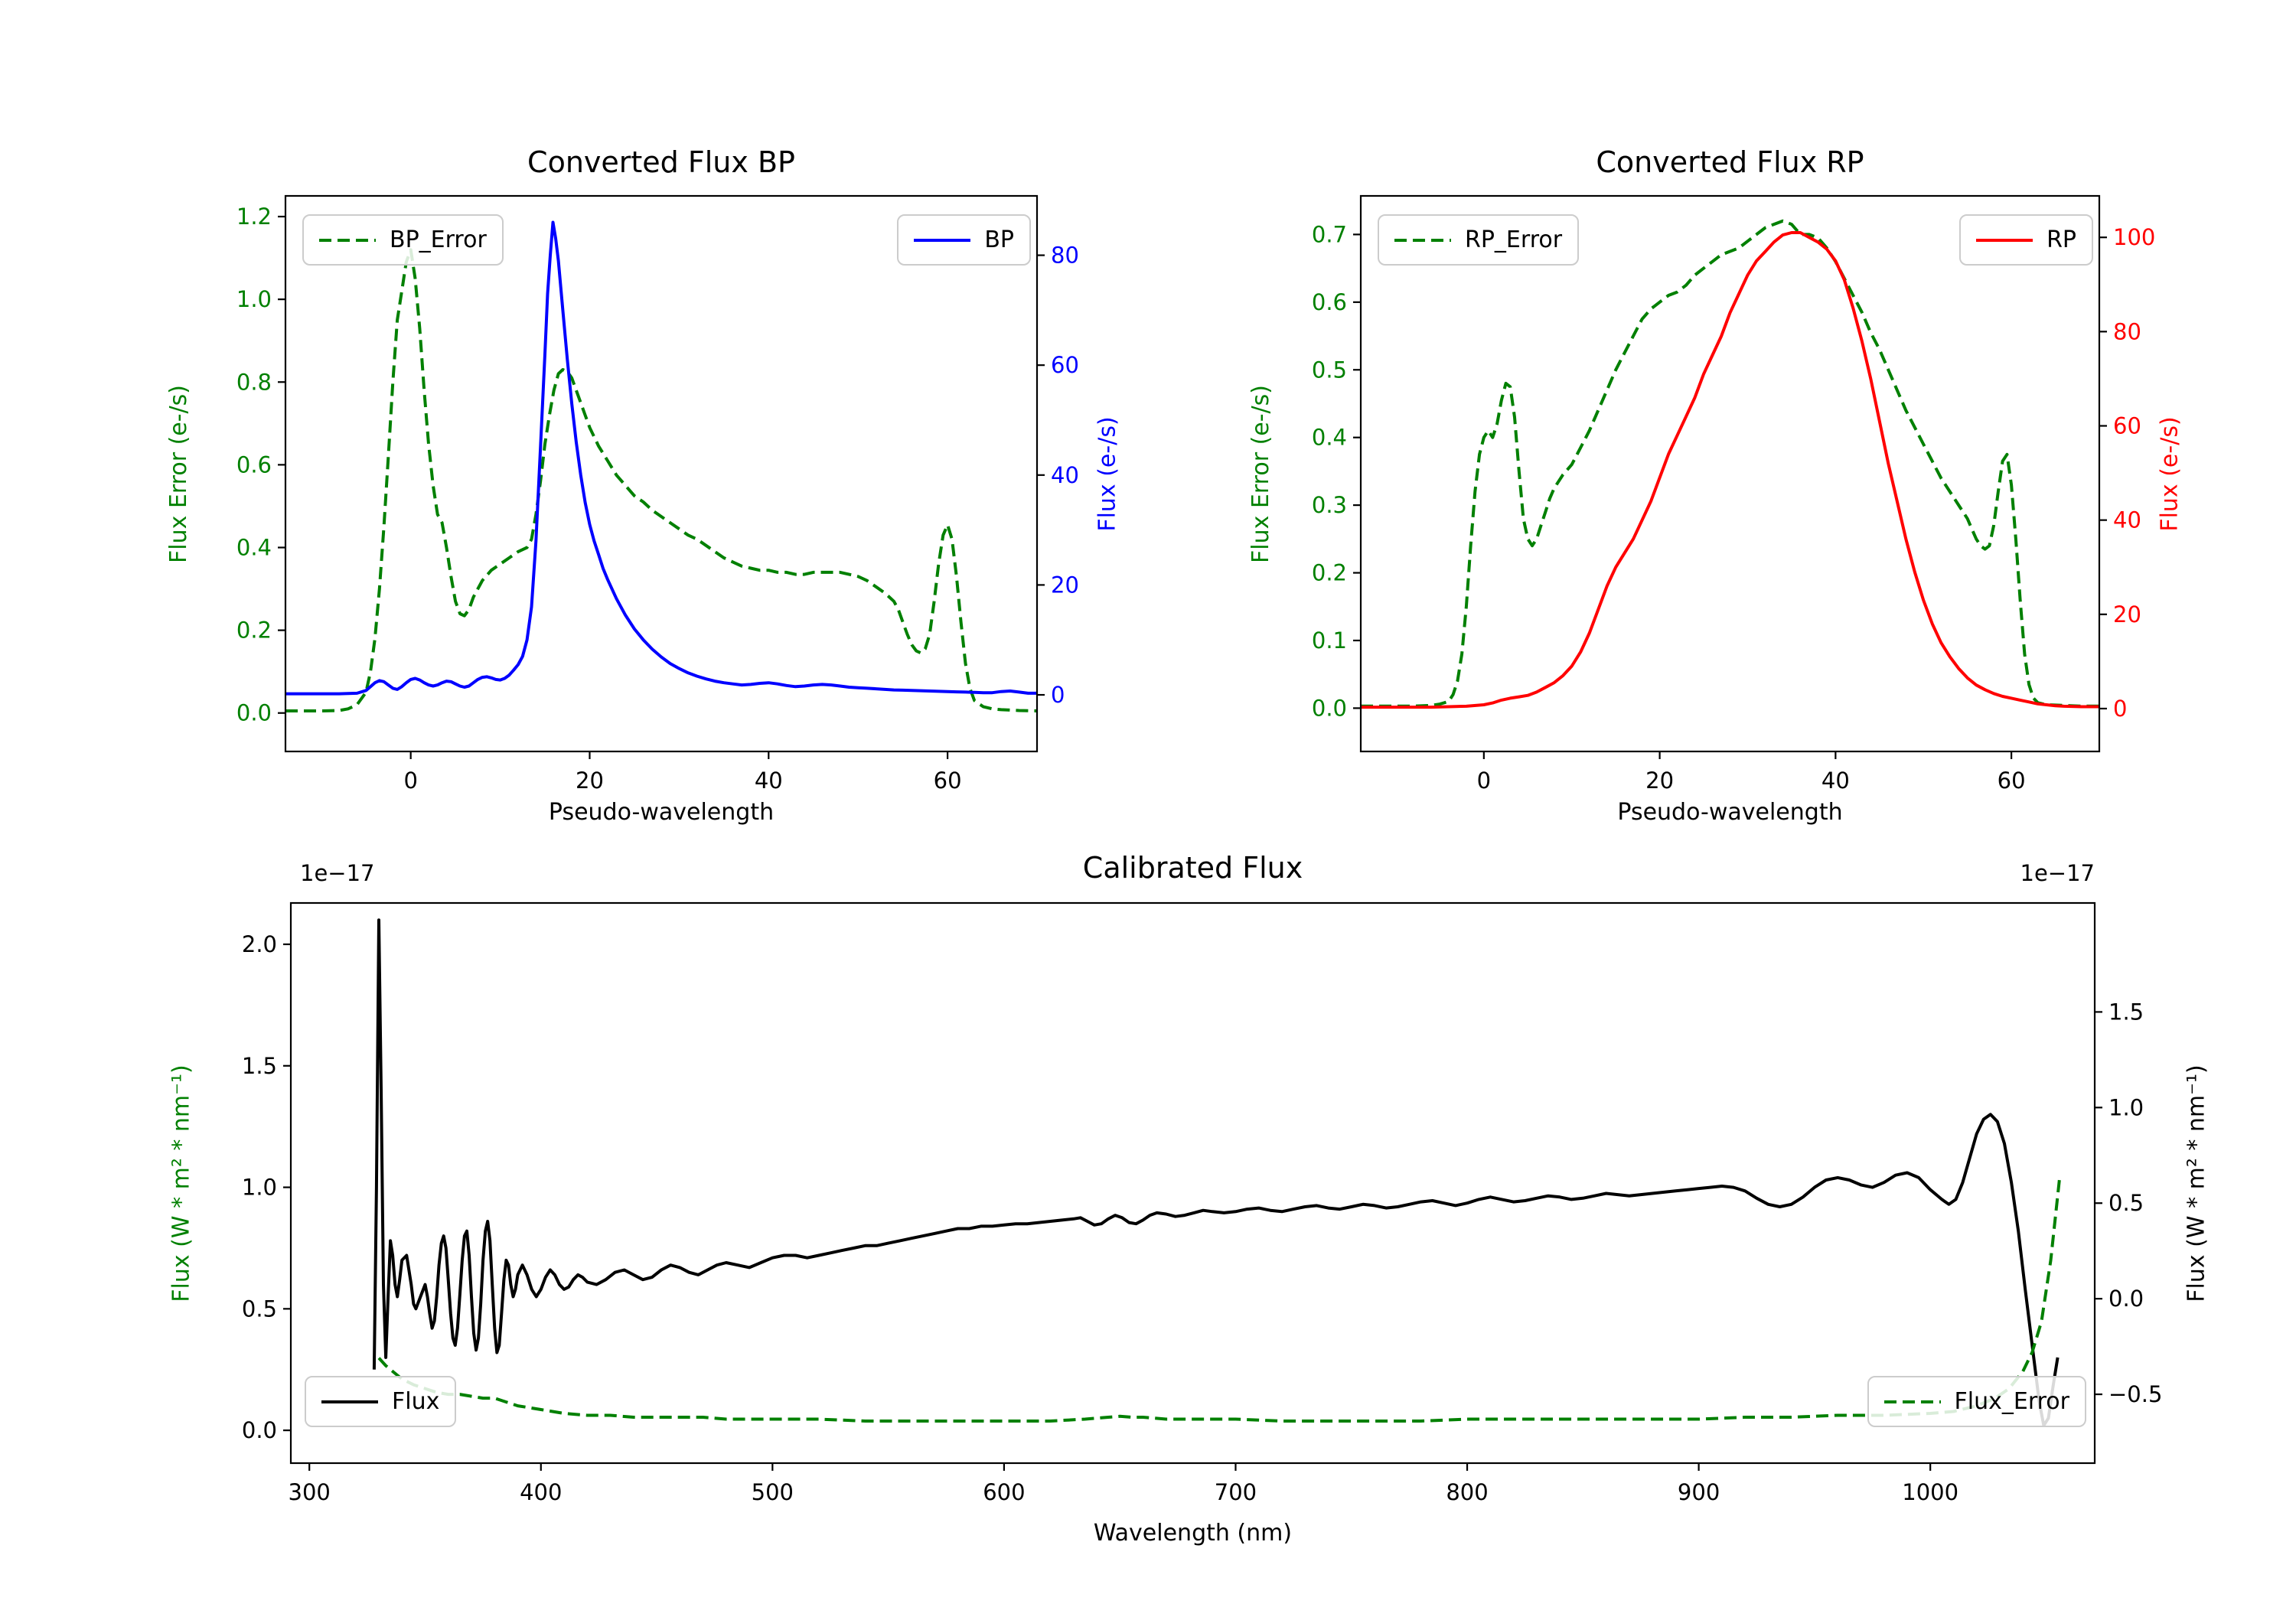 Image resolution: width=2296 pixels, height=1607 pixels. Describe the element at coordinates (541, 1492) in the screenshot. I see `x-tick-label: 400` at that location.